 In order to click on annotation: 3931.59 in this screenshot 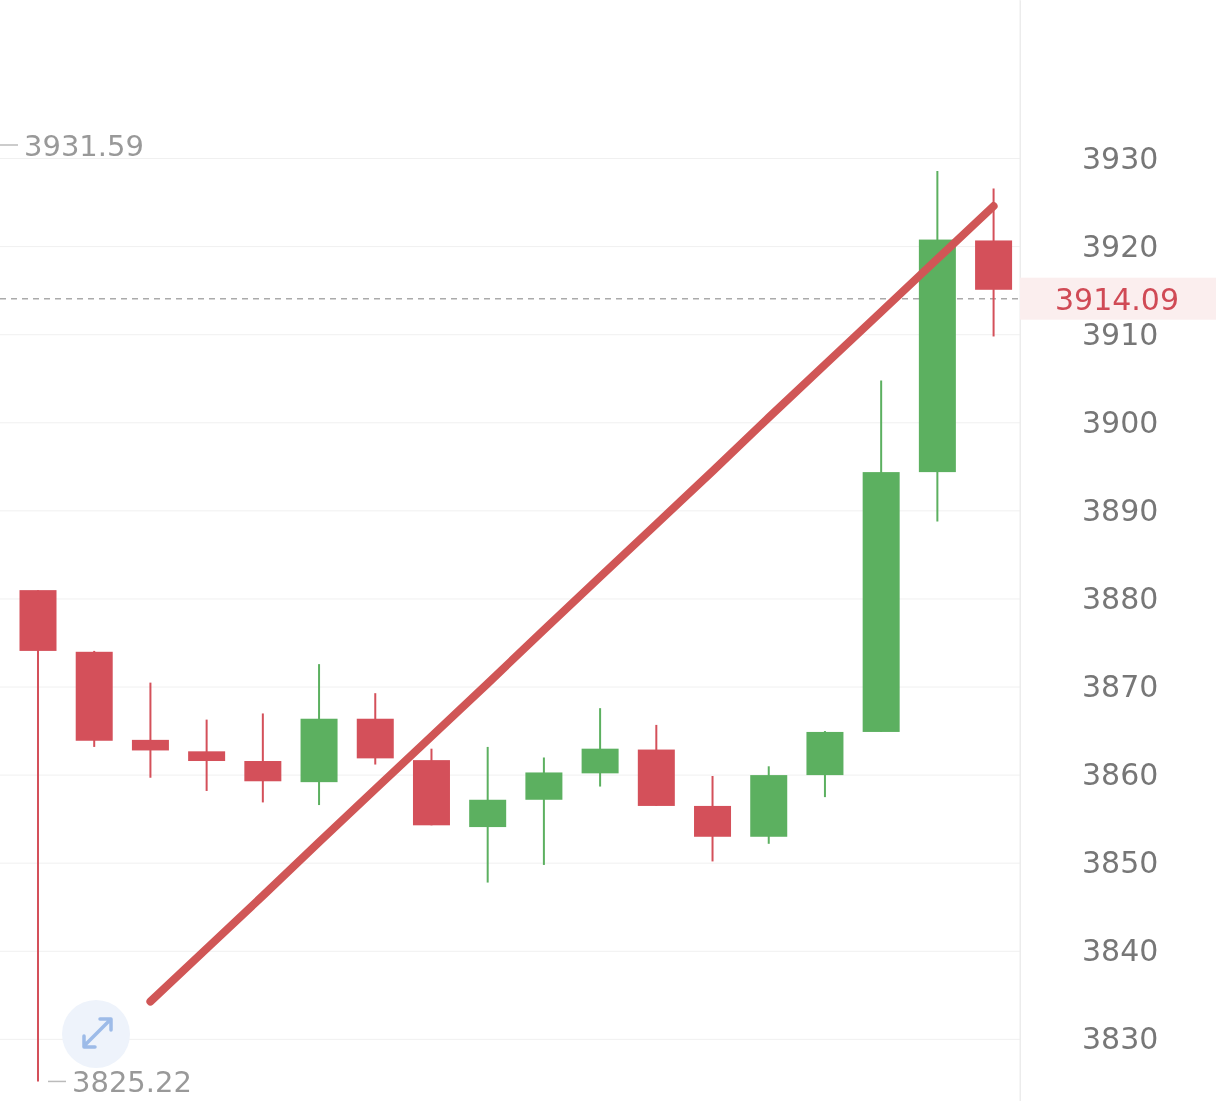, I will do `click(84, 146)`.